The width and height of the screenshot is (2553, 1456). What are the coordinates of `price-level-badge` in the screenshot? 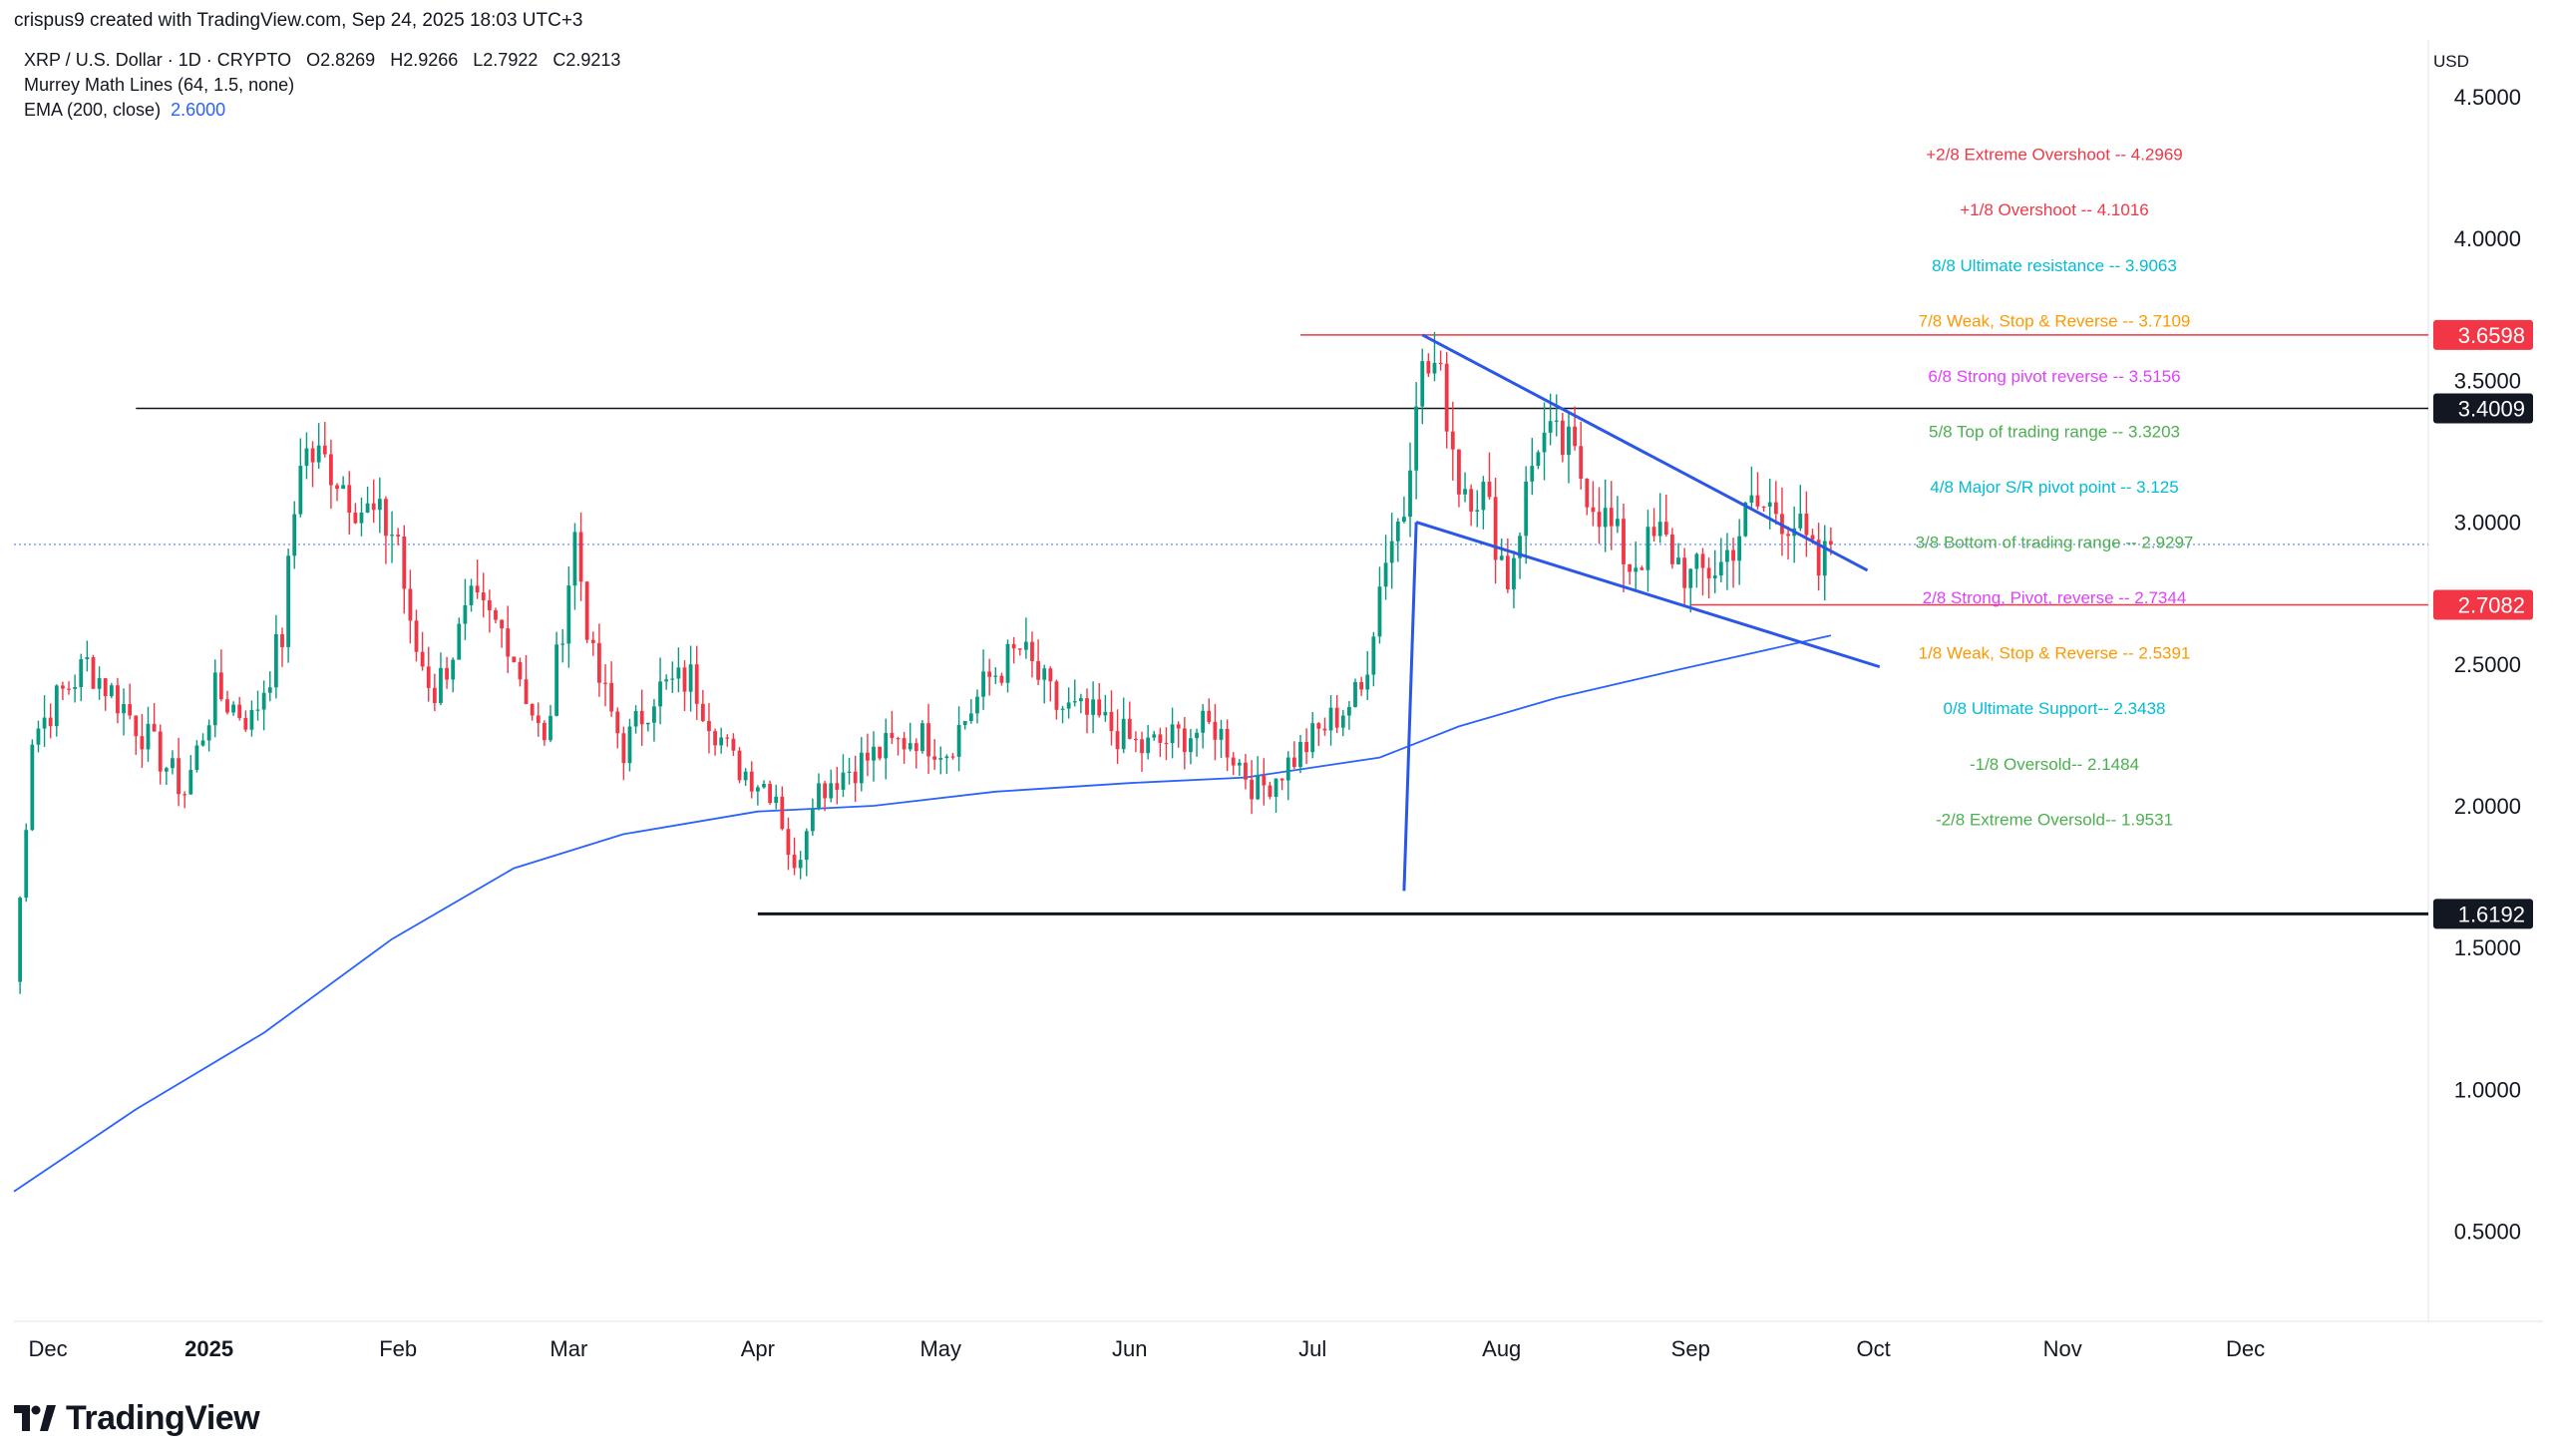 It's located at (2483, 408).